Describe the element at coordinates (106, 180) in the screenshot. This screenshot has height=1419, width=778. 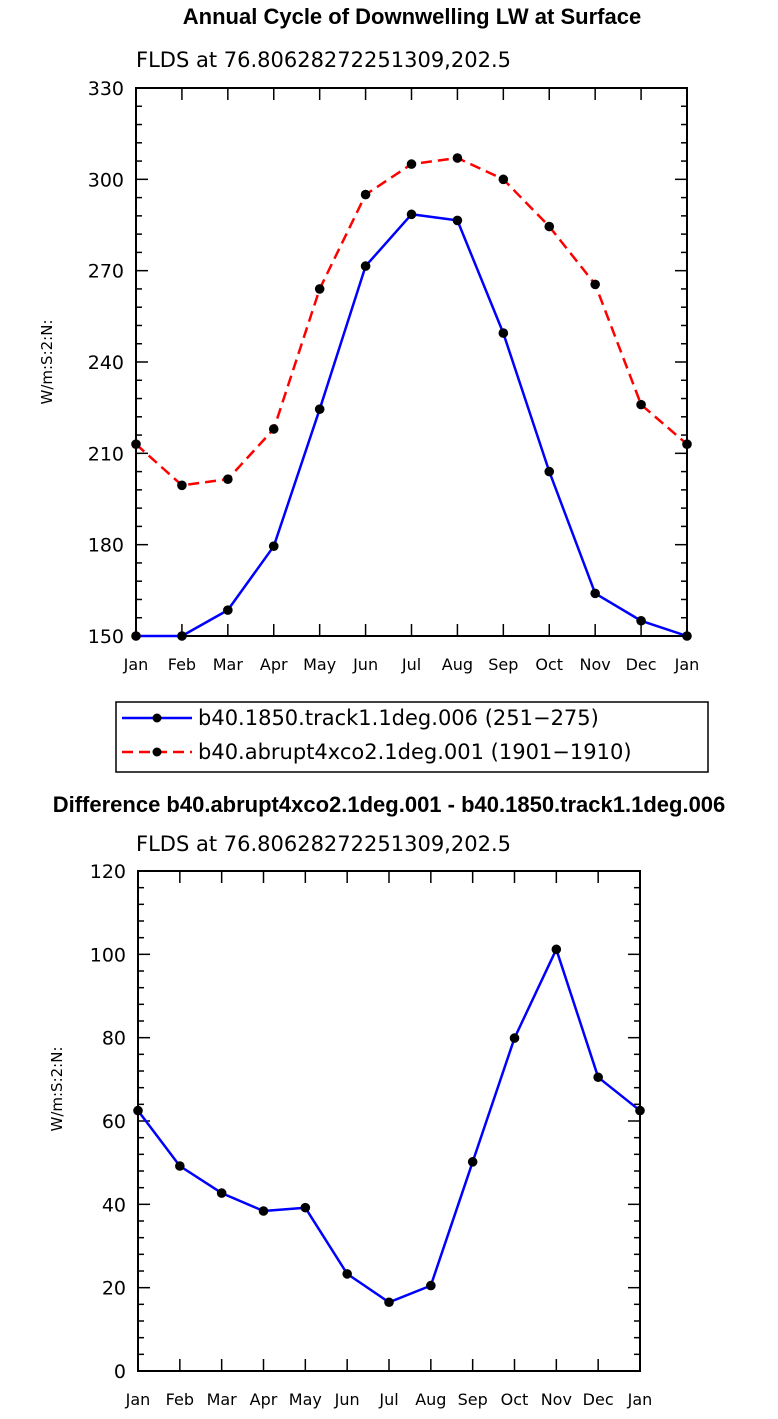
I see `chart1-ytick-label: 300` at that location.